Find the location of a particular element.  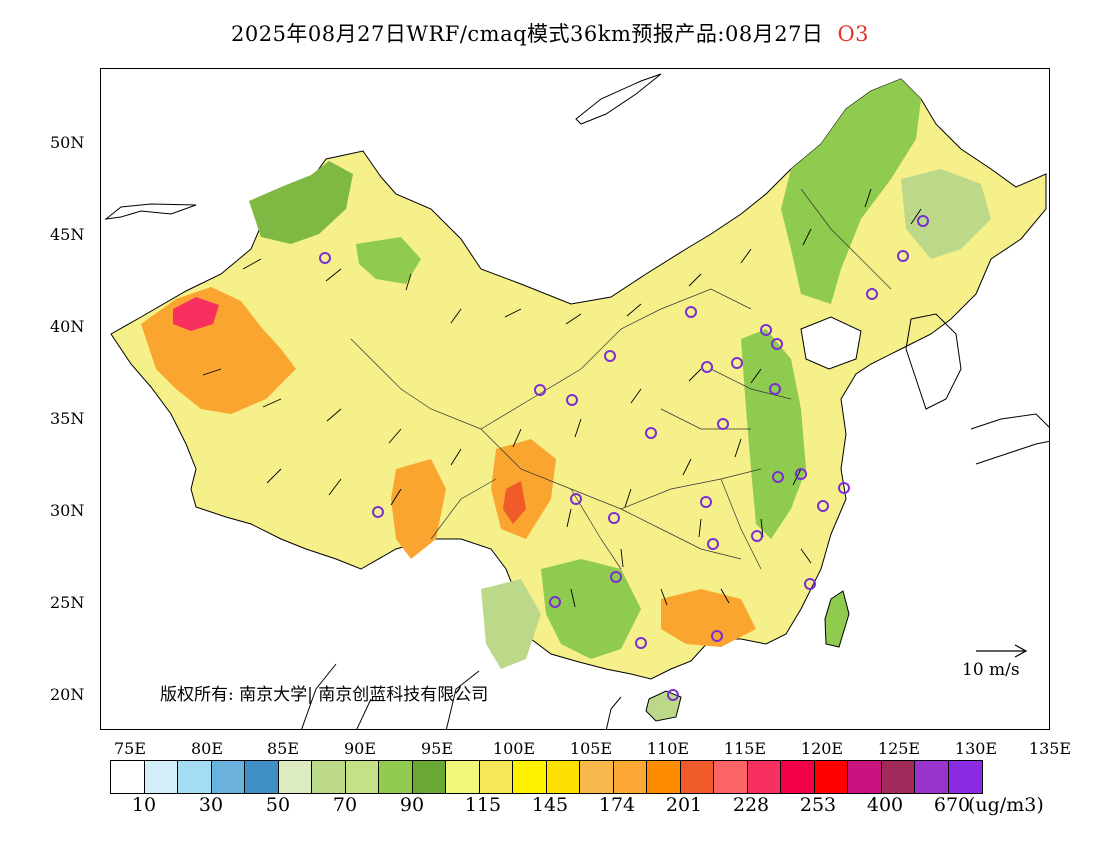

chart-title: 2025年08月27日WRF/cmaq模式36km预报产品:08月27日 O3 is located at coordinates (550, 33).